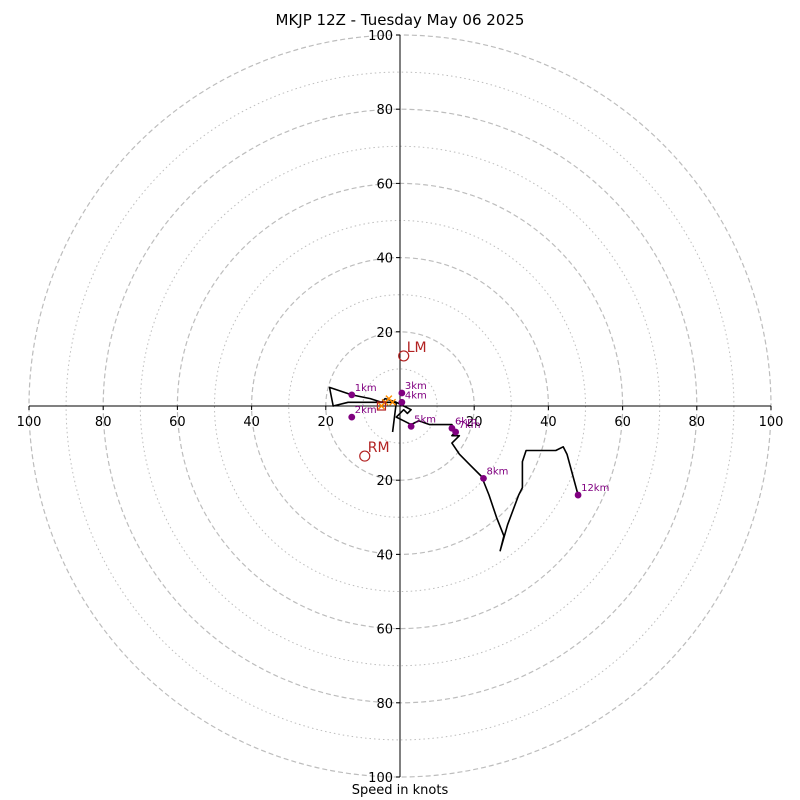 This screenshot has height=800, width=800. I want to click on height-marker-label: 6km, so click(466, 421).